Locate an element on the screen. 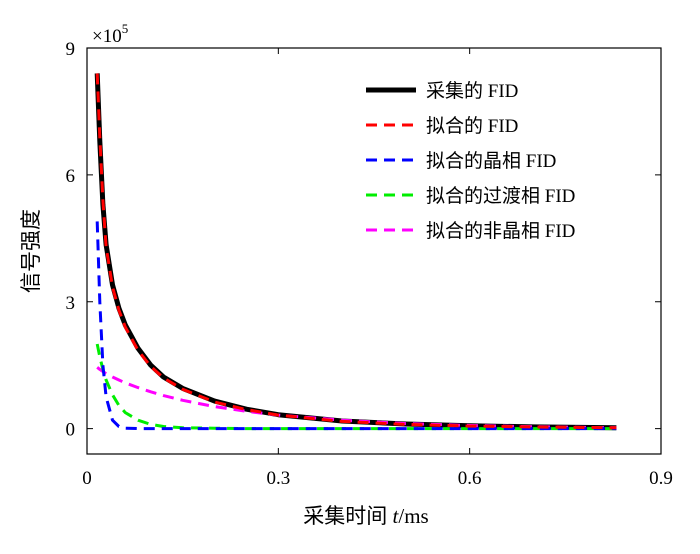 Image resolution: width=700 pixels, height=554 pixels. y-tick-label: 9 is located at coordinates (71, 49).